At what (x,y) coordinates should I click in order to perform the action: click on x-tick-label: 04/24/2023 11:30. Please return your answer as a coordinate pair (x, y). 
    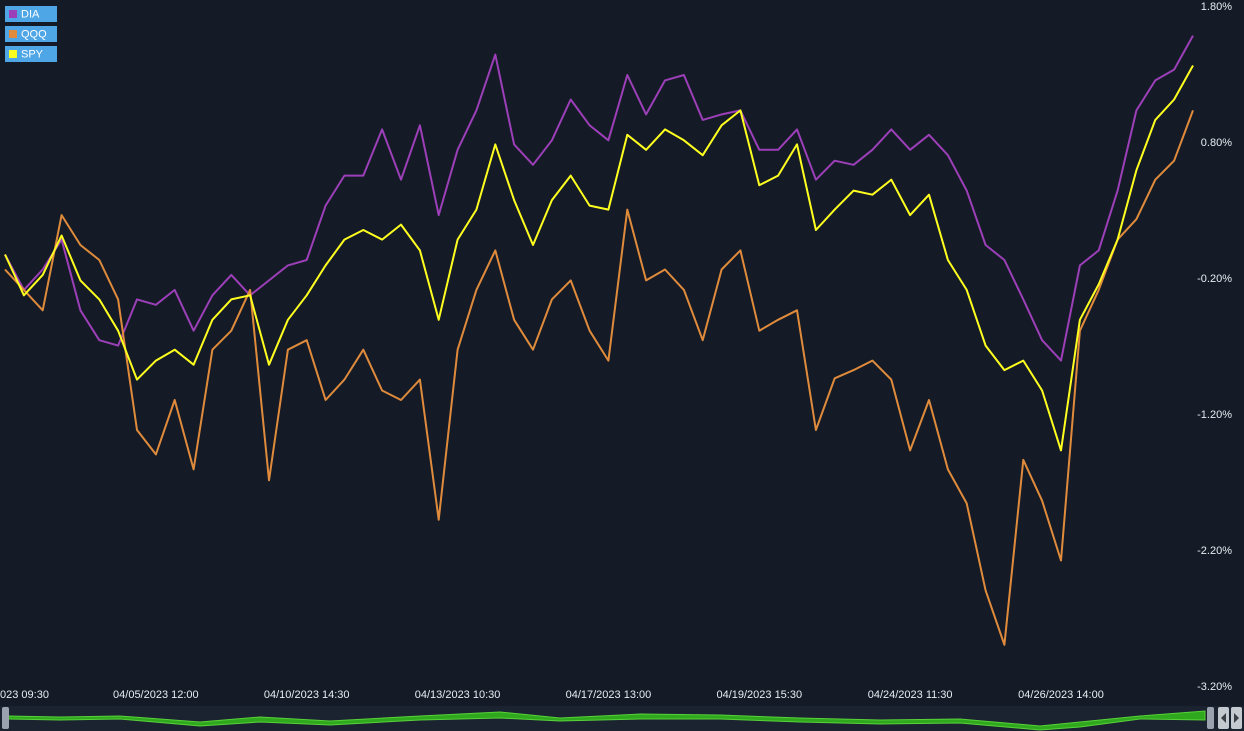
    Looking at the image, I should click on (910, 695).